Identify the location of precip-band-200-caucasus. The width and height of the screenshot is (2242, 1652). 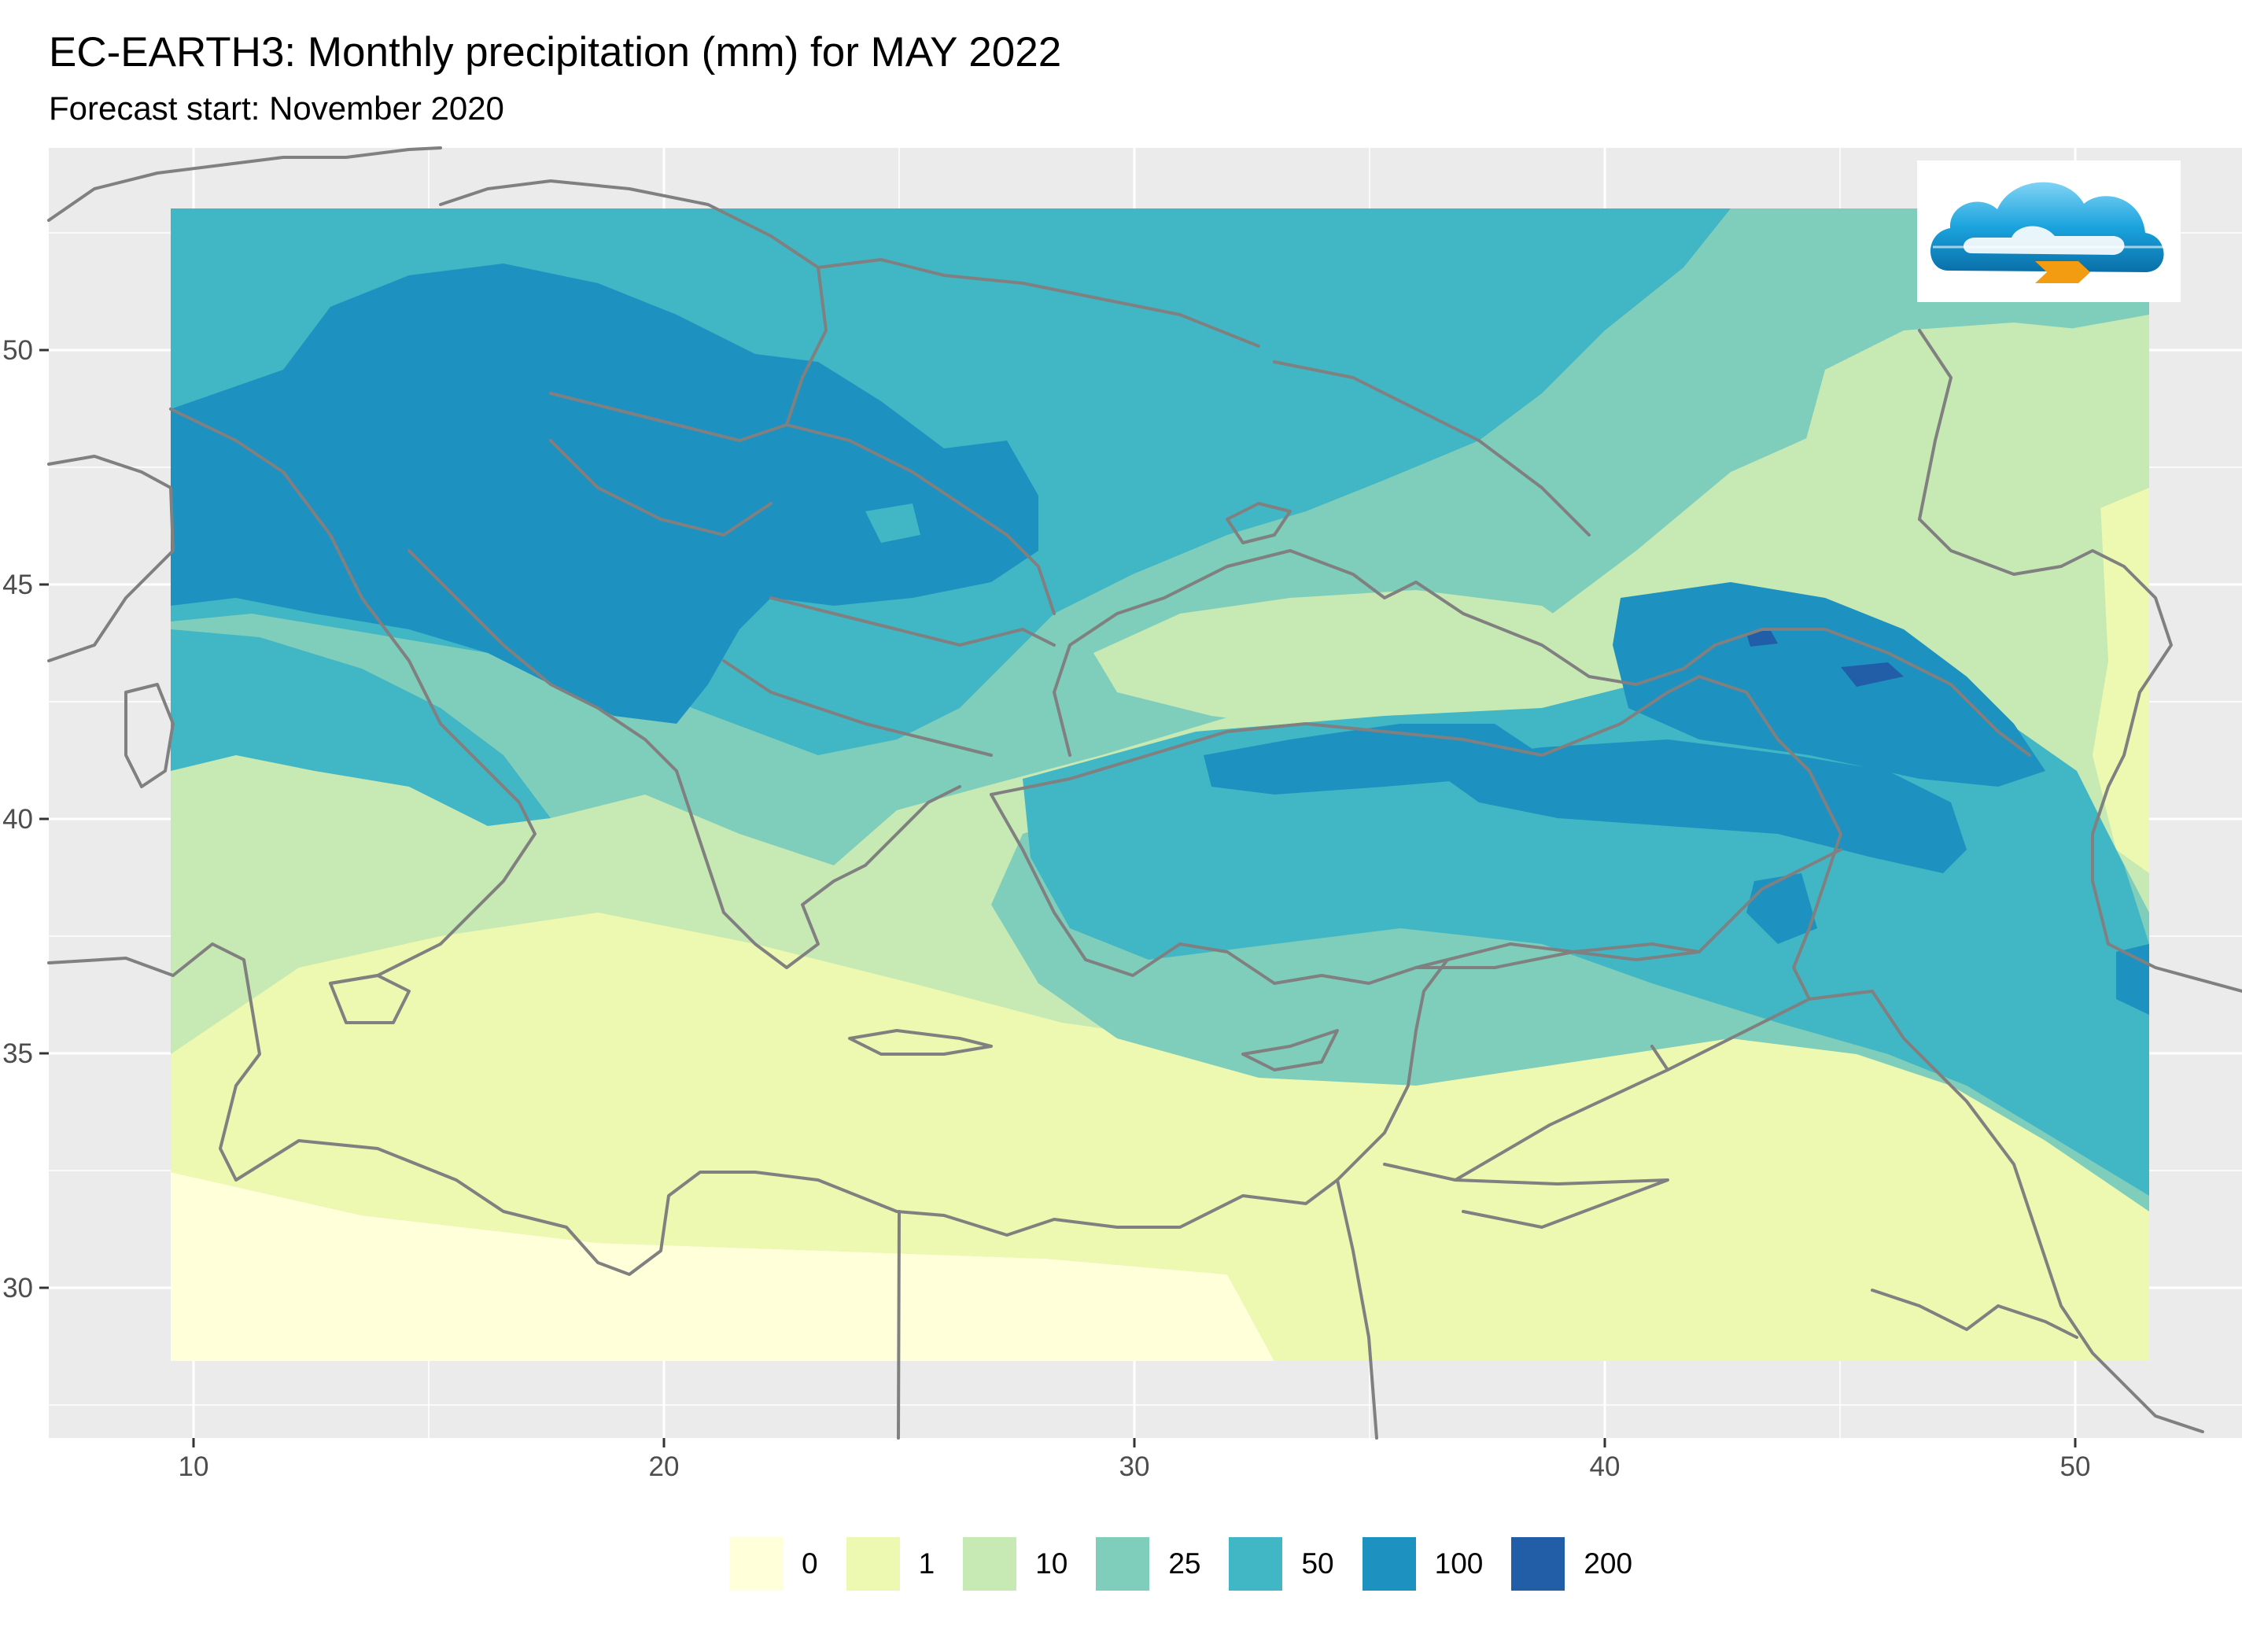
(1872, 674).